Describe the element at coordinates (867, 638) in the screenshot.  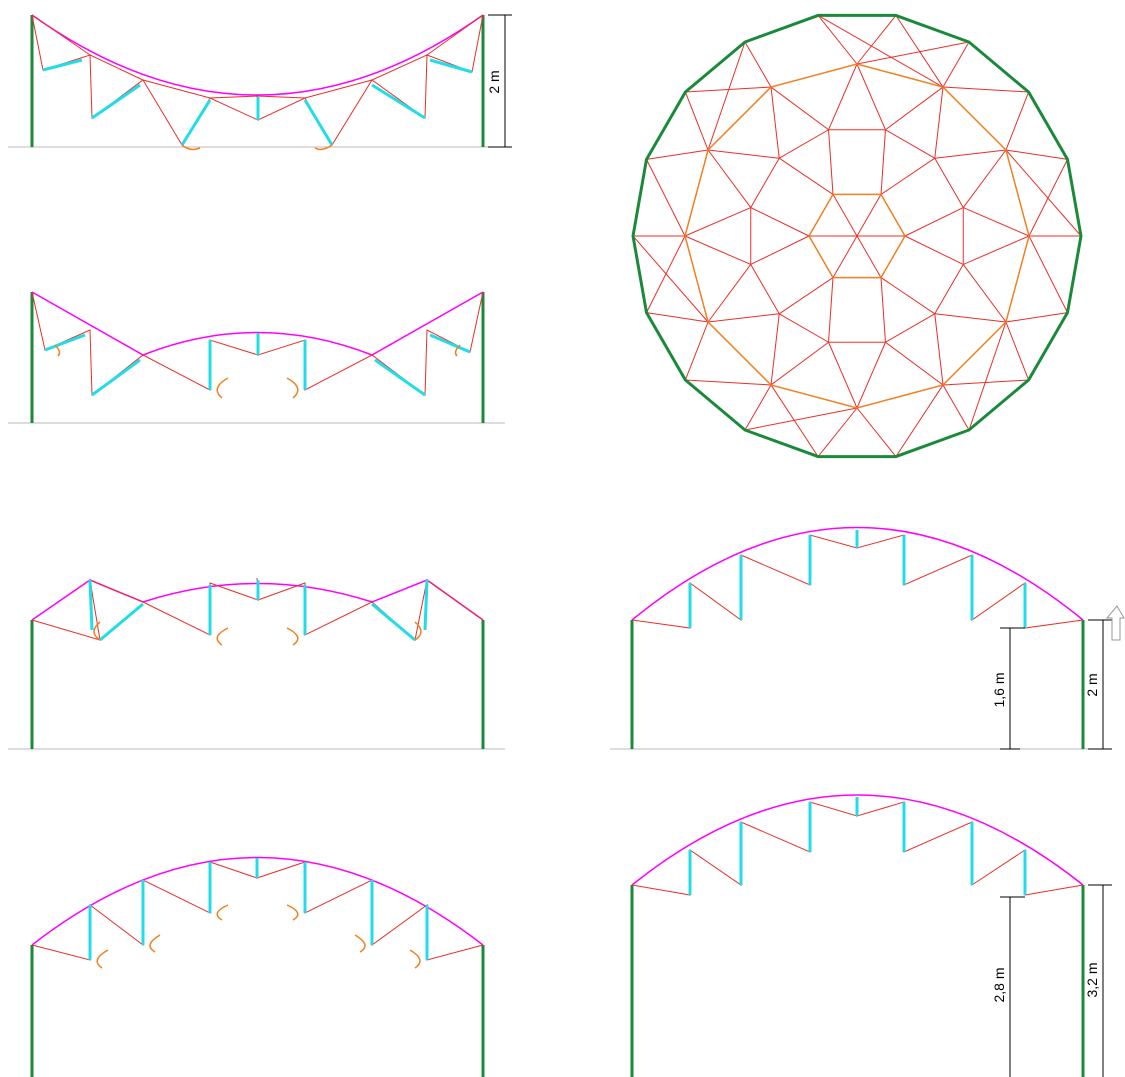
I see `arch-frame-dimensioned: 1,6 m 2 m` at that location.